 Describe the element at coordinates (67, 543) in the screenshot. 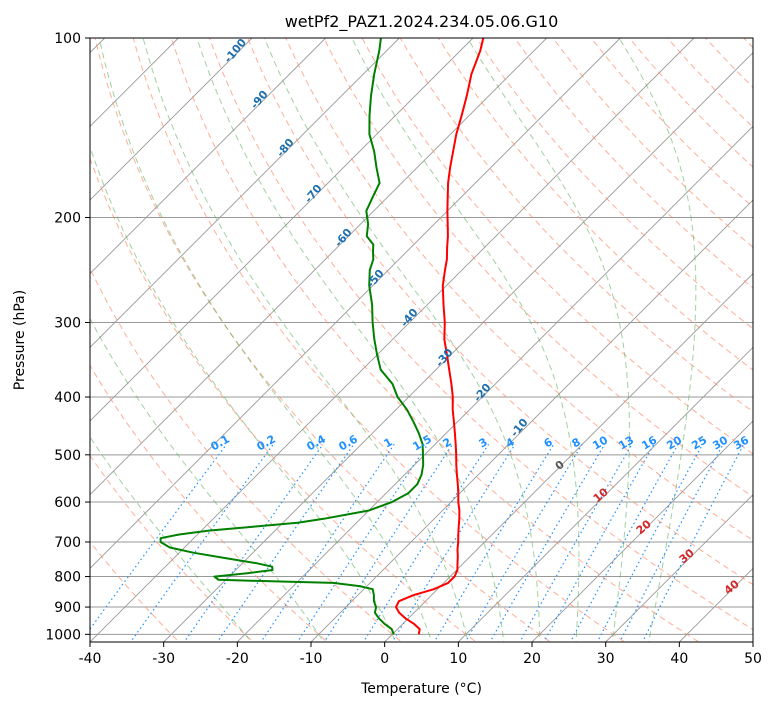

I see `y-tick-label: 700` at that location.